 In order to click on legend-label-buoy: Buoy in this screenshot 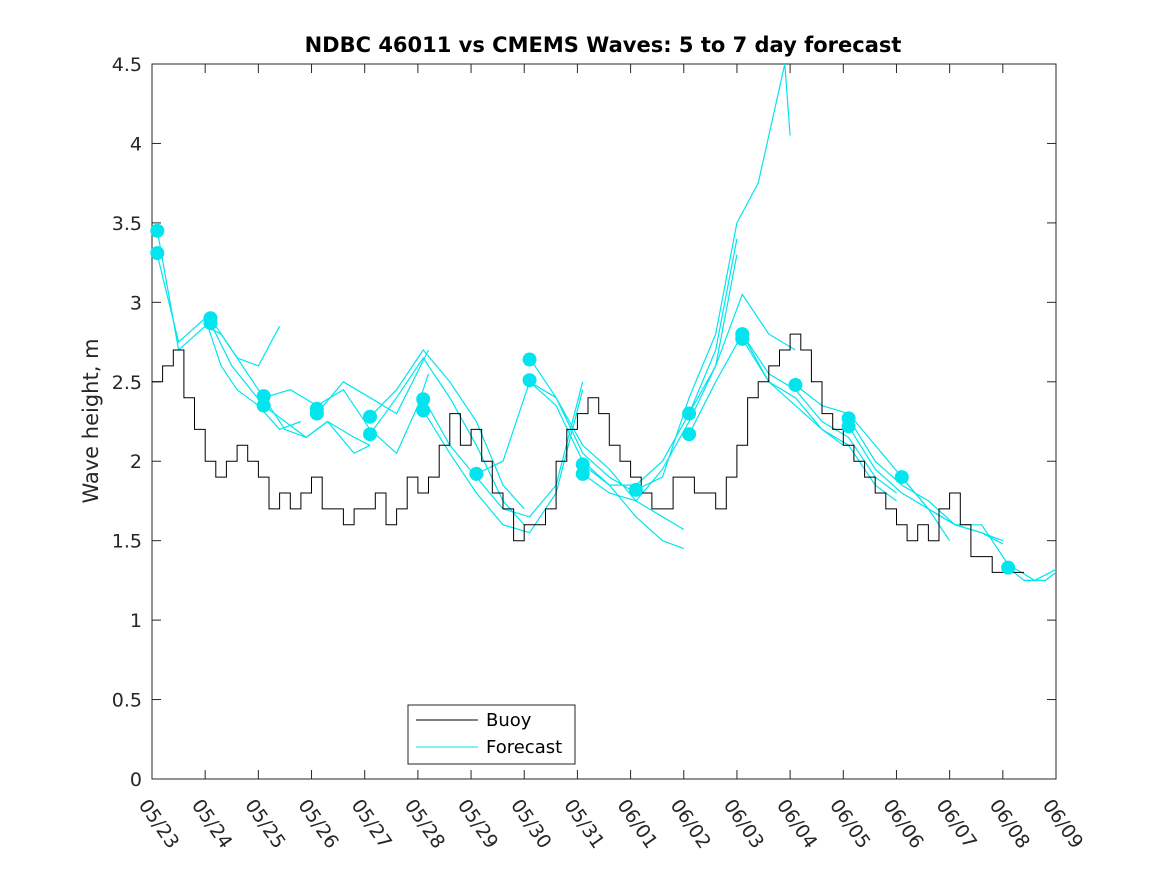, I will do `click(509, 720)`.